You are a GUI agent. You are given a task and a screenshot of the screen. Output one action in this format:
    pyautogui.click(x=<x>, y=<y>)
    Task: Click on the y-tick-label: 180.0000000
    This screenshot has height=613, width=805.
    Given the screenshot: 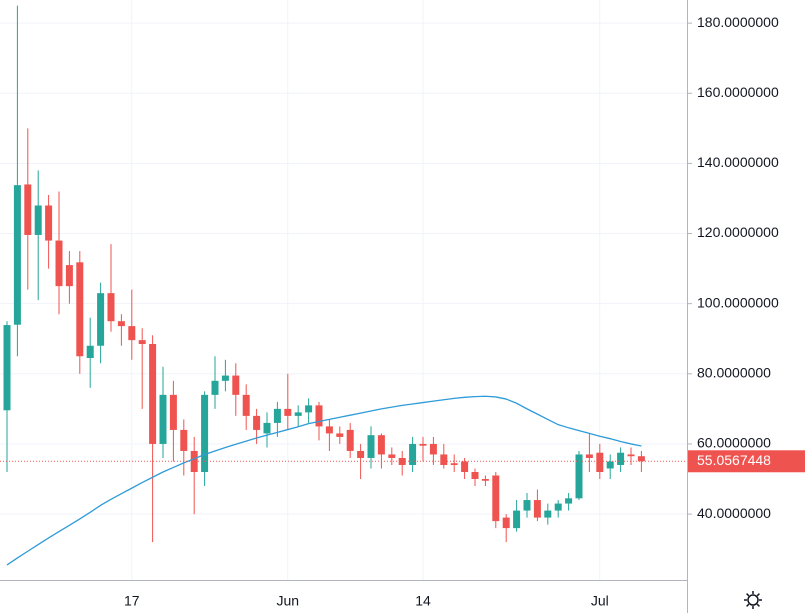 What is the action you would take?
    pyautogui.click(x=738, y=22)
    